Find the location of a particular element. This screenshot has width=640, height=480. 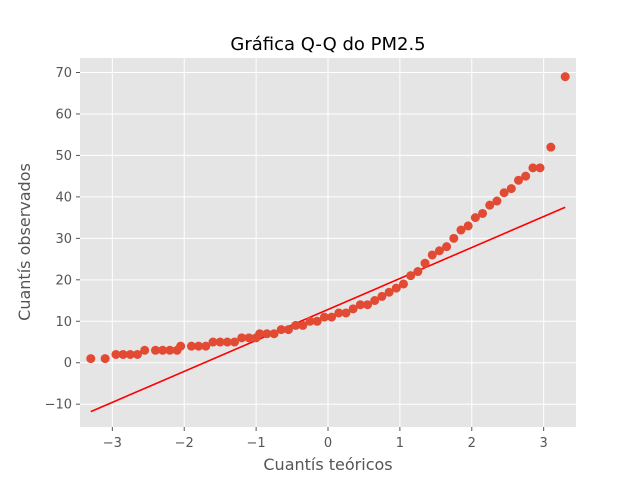

y-axis-label: Cuantís observados is located at coordinates (24, 242).